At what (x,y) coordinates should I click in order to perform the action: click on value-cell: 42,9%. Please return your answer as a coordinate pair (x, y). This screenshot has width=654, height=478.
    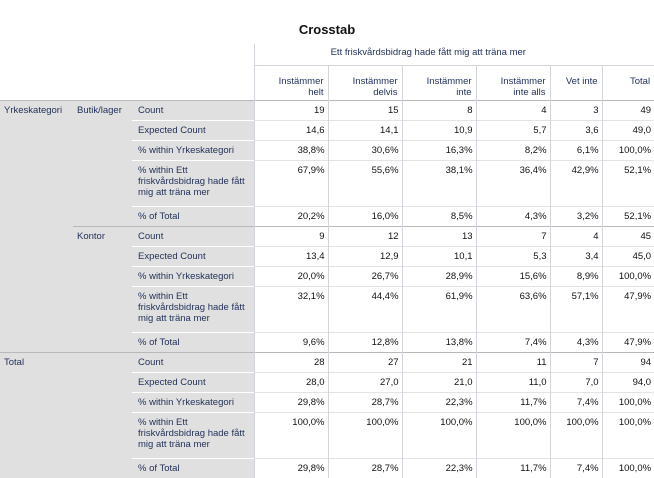
    Looking at the image, I should click on (576, 182).